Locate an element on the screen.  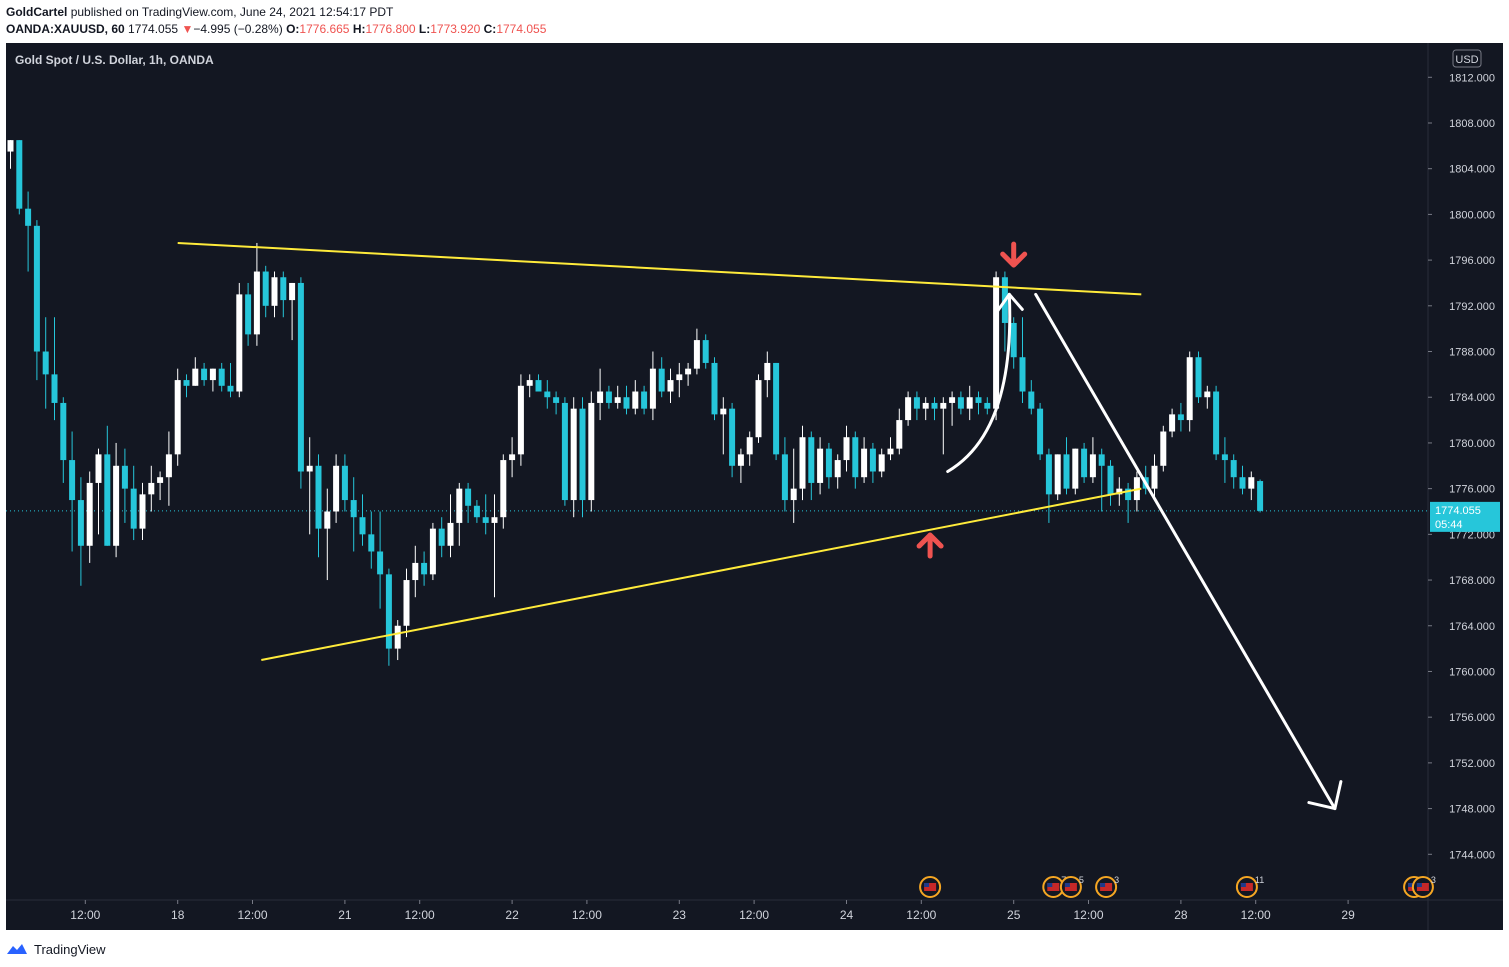
lower-trendline is located at coordinates (701, 574).